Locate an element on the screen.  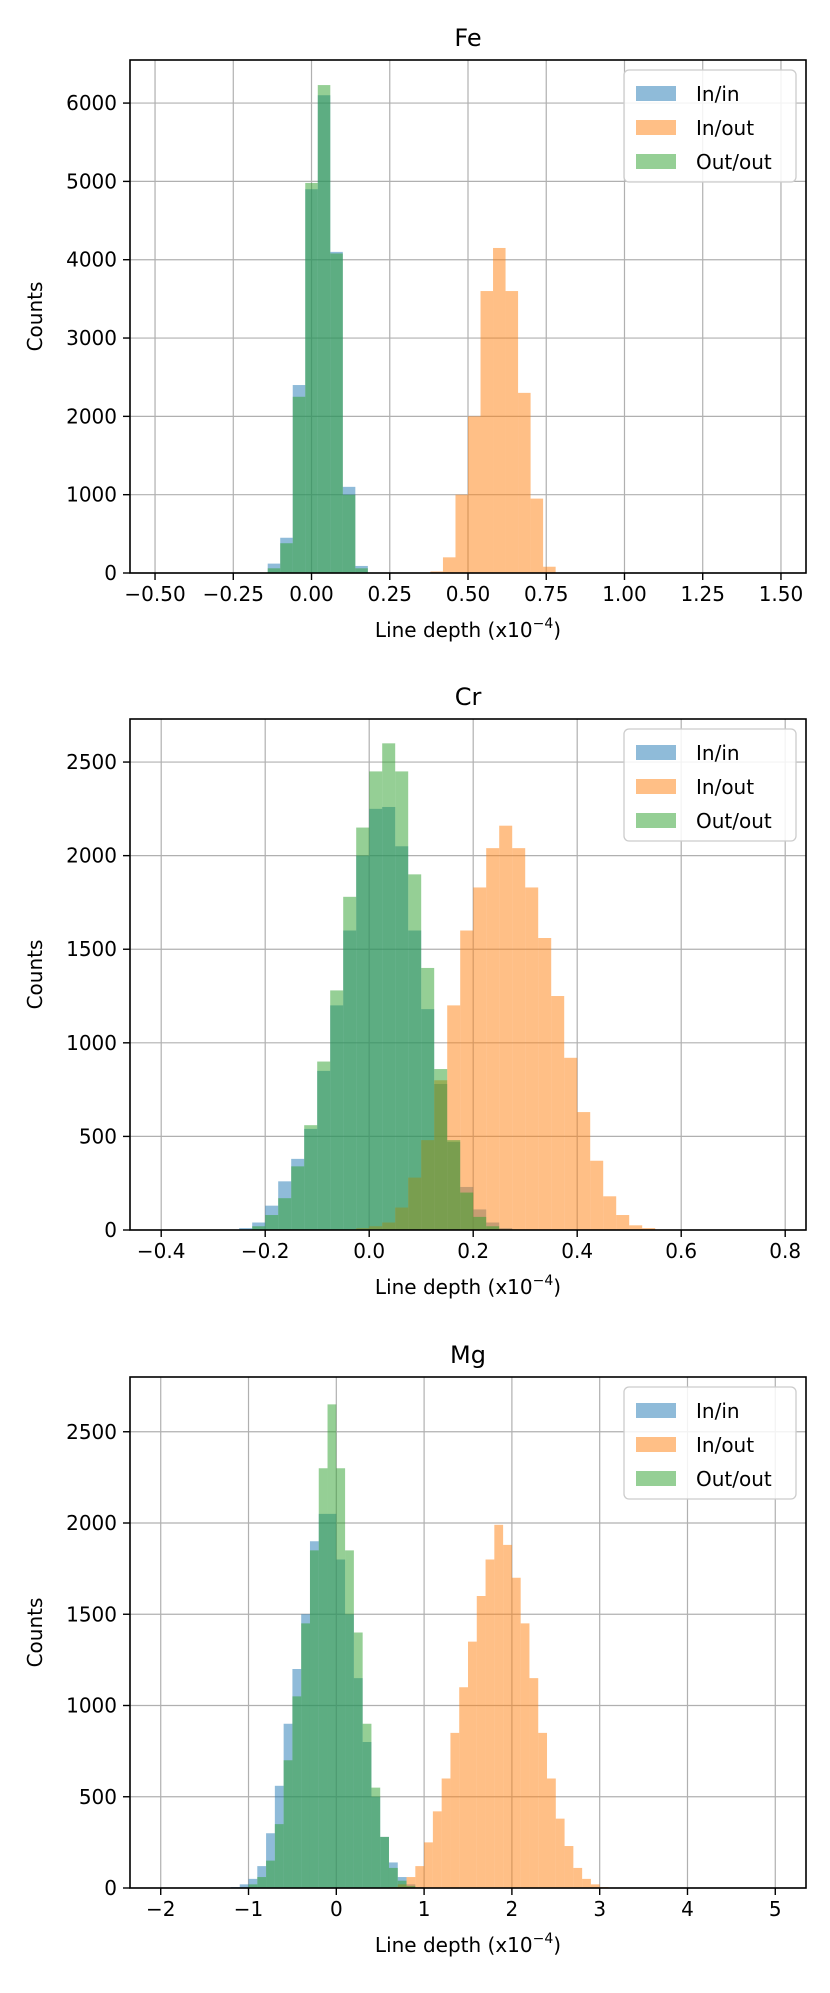
y-tick-label: 1000 is located at coordinates (91, 495).